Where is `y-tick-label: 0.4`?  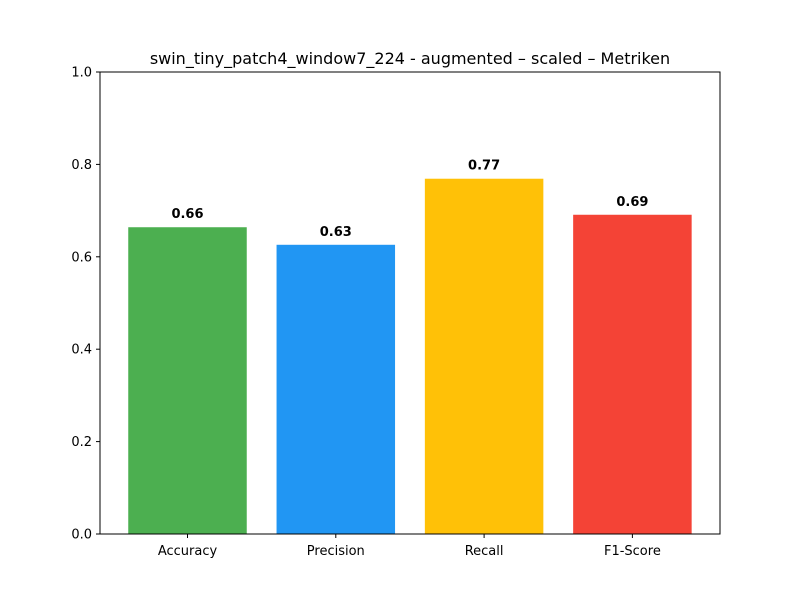 y-tick-label: 0.4 is located at coordinates (81, 350).